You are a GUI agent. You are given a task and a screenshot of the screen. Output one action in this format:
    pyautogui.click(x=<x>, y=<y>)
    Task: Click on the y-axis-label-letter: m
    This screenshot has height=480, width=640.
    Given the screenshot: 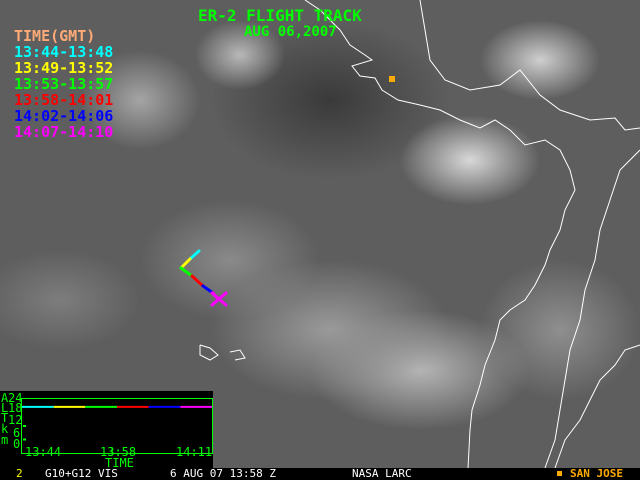 What is the action you would take?
    pyautogui.click(x=5, y=440)
    